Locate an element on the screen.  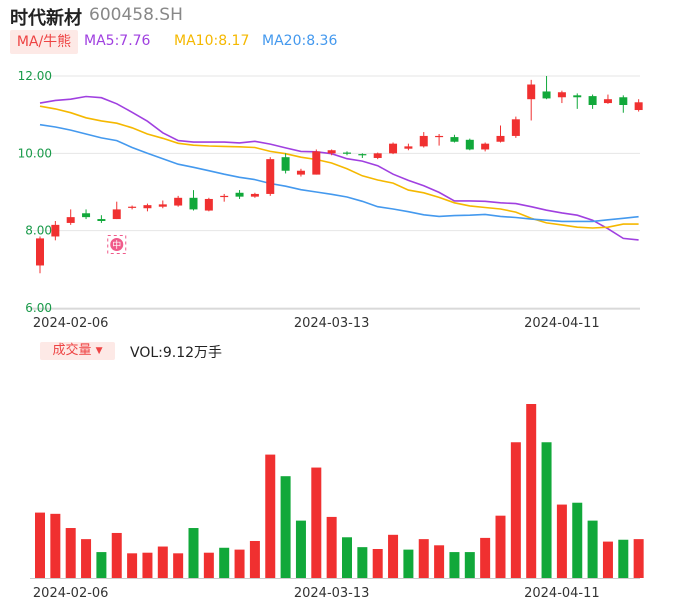
event-marker: 中 is located at coordinates (117, 244).